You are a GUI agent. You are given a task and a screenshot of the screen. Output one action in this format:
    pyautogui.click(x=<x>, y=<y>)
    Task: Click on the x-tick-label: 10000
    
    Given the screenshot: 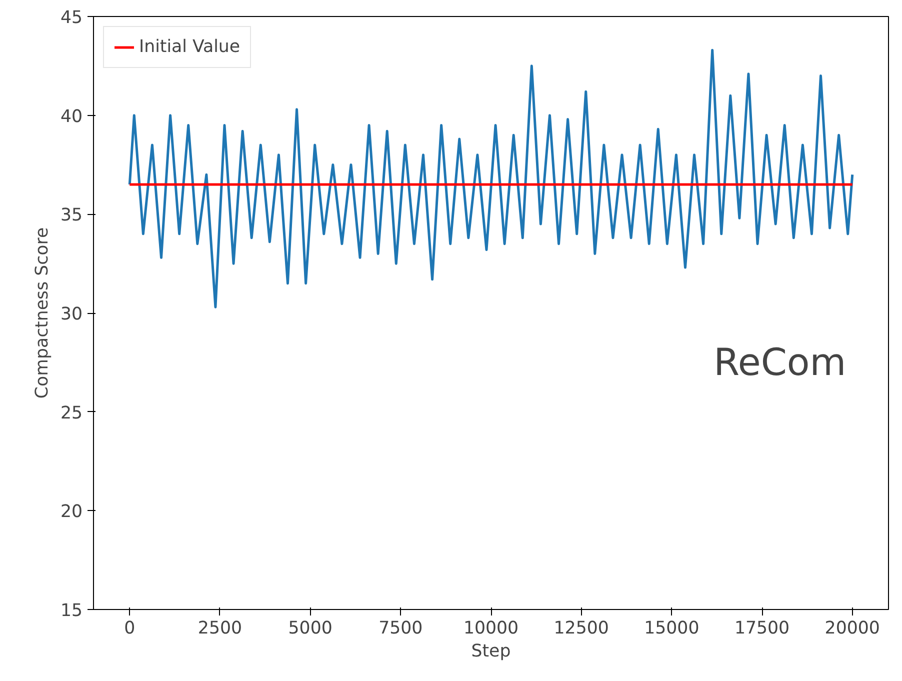 What is the action you would take?
    pyautogui.click(x=491, y=628)
    